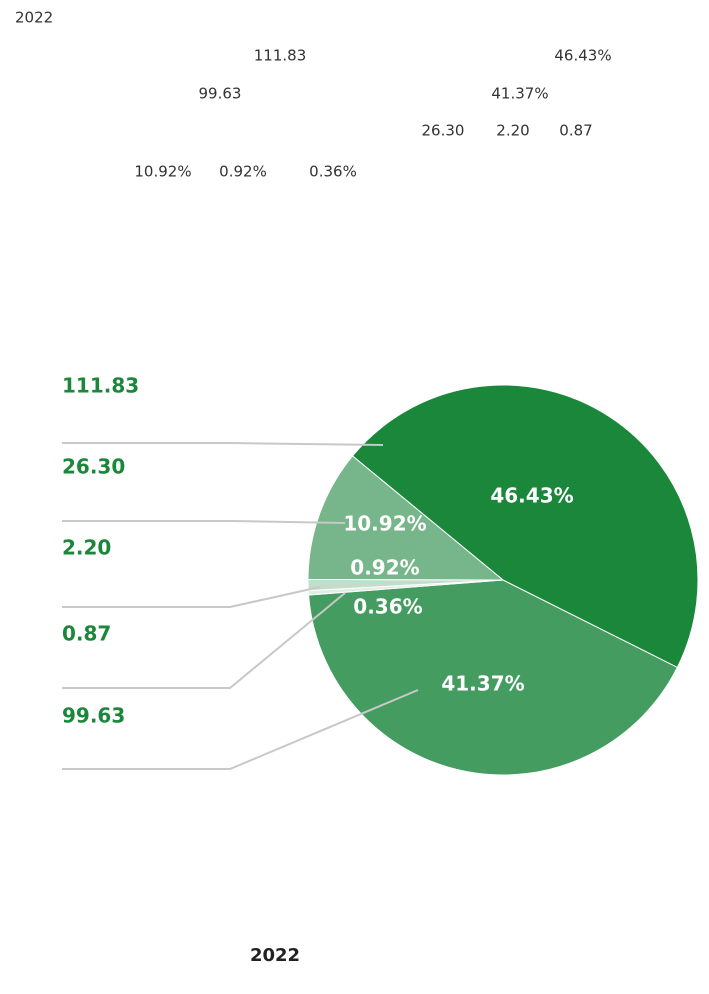 This screenshot has width=709, height=994. Describe the element at coordinates (86, 548) in the screenshot. I see `amount-label: 2.20` at that location.